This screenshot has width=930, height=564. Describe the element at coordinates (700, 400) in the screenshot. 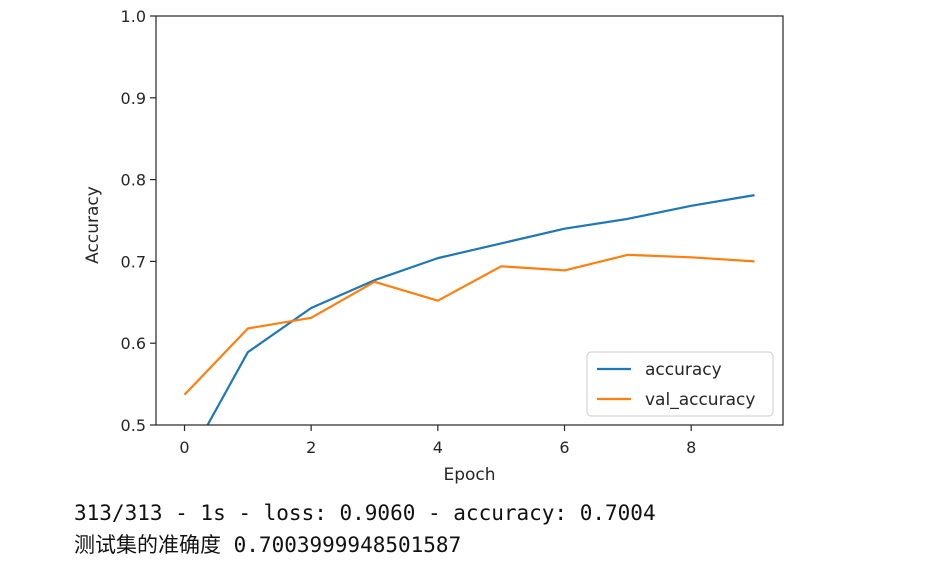

I see `legend-label-val-accuracy: val_accuracy` at that location.